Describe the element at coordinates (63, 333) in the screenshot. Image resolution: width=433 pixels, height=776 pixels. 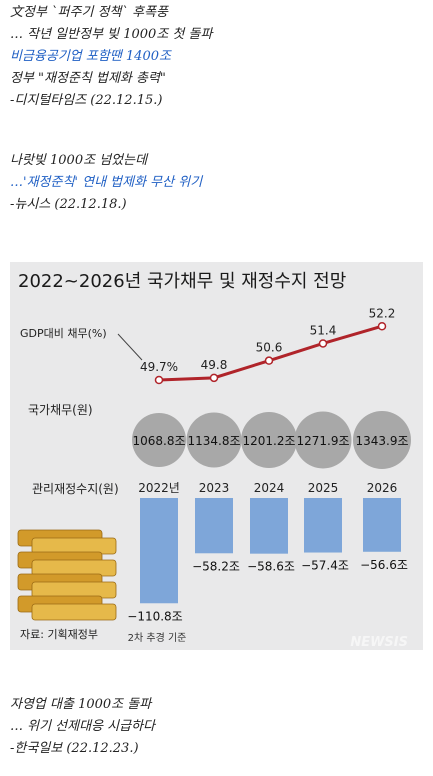
I see `series-label-gdp-ratio: GDP대비 채무(%)` at that location.